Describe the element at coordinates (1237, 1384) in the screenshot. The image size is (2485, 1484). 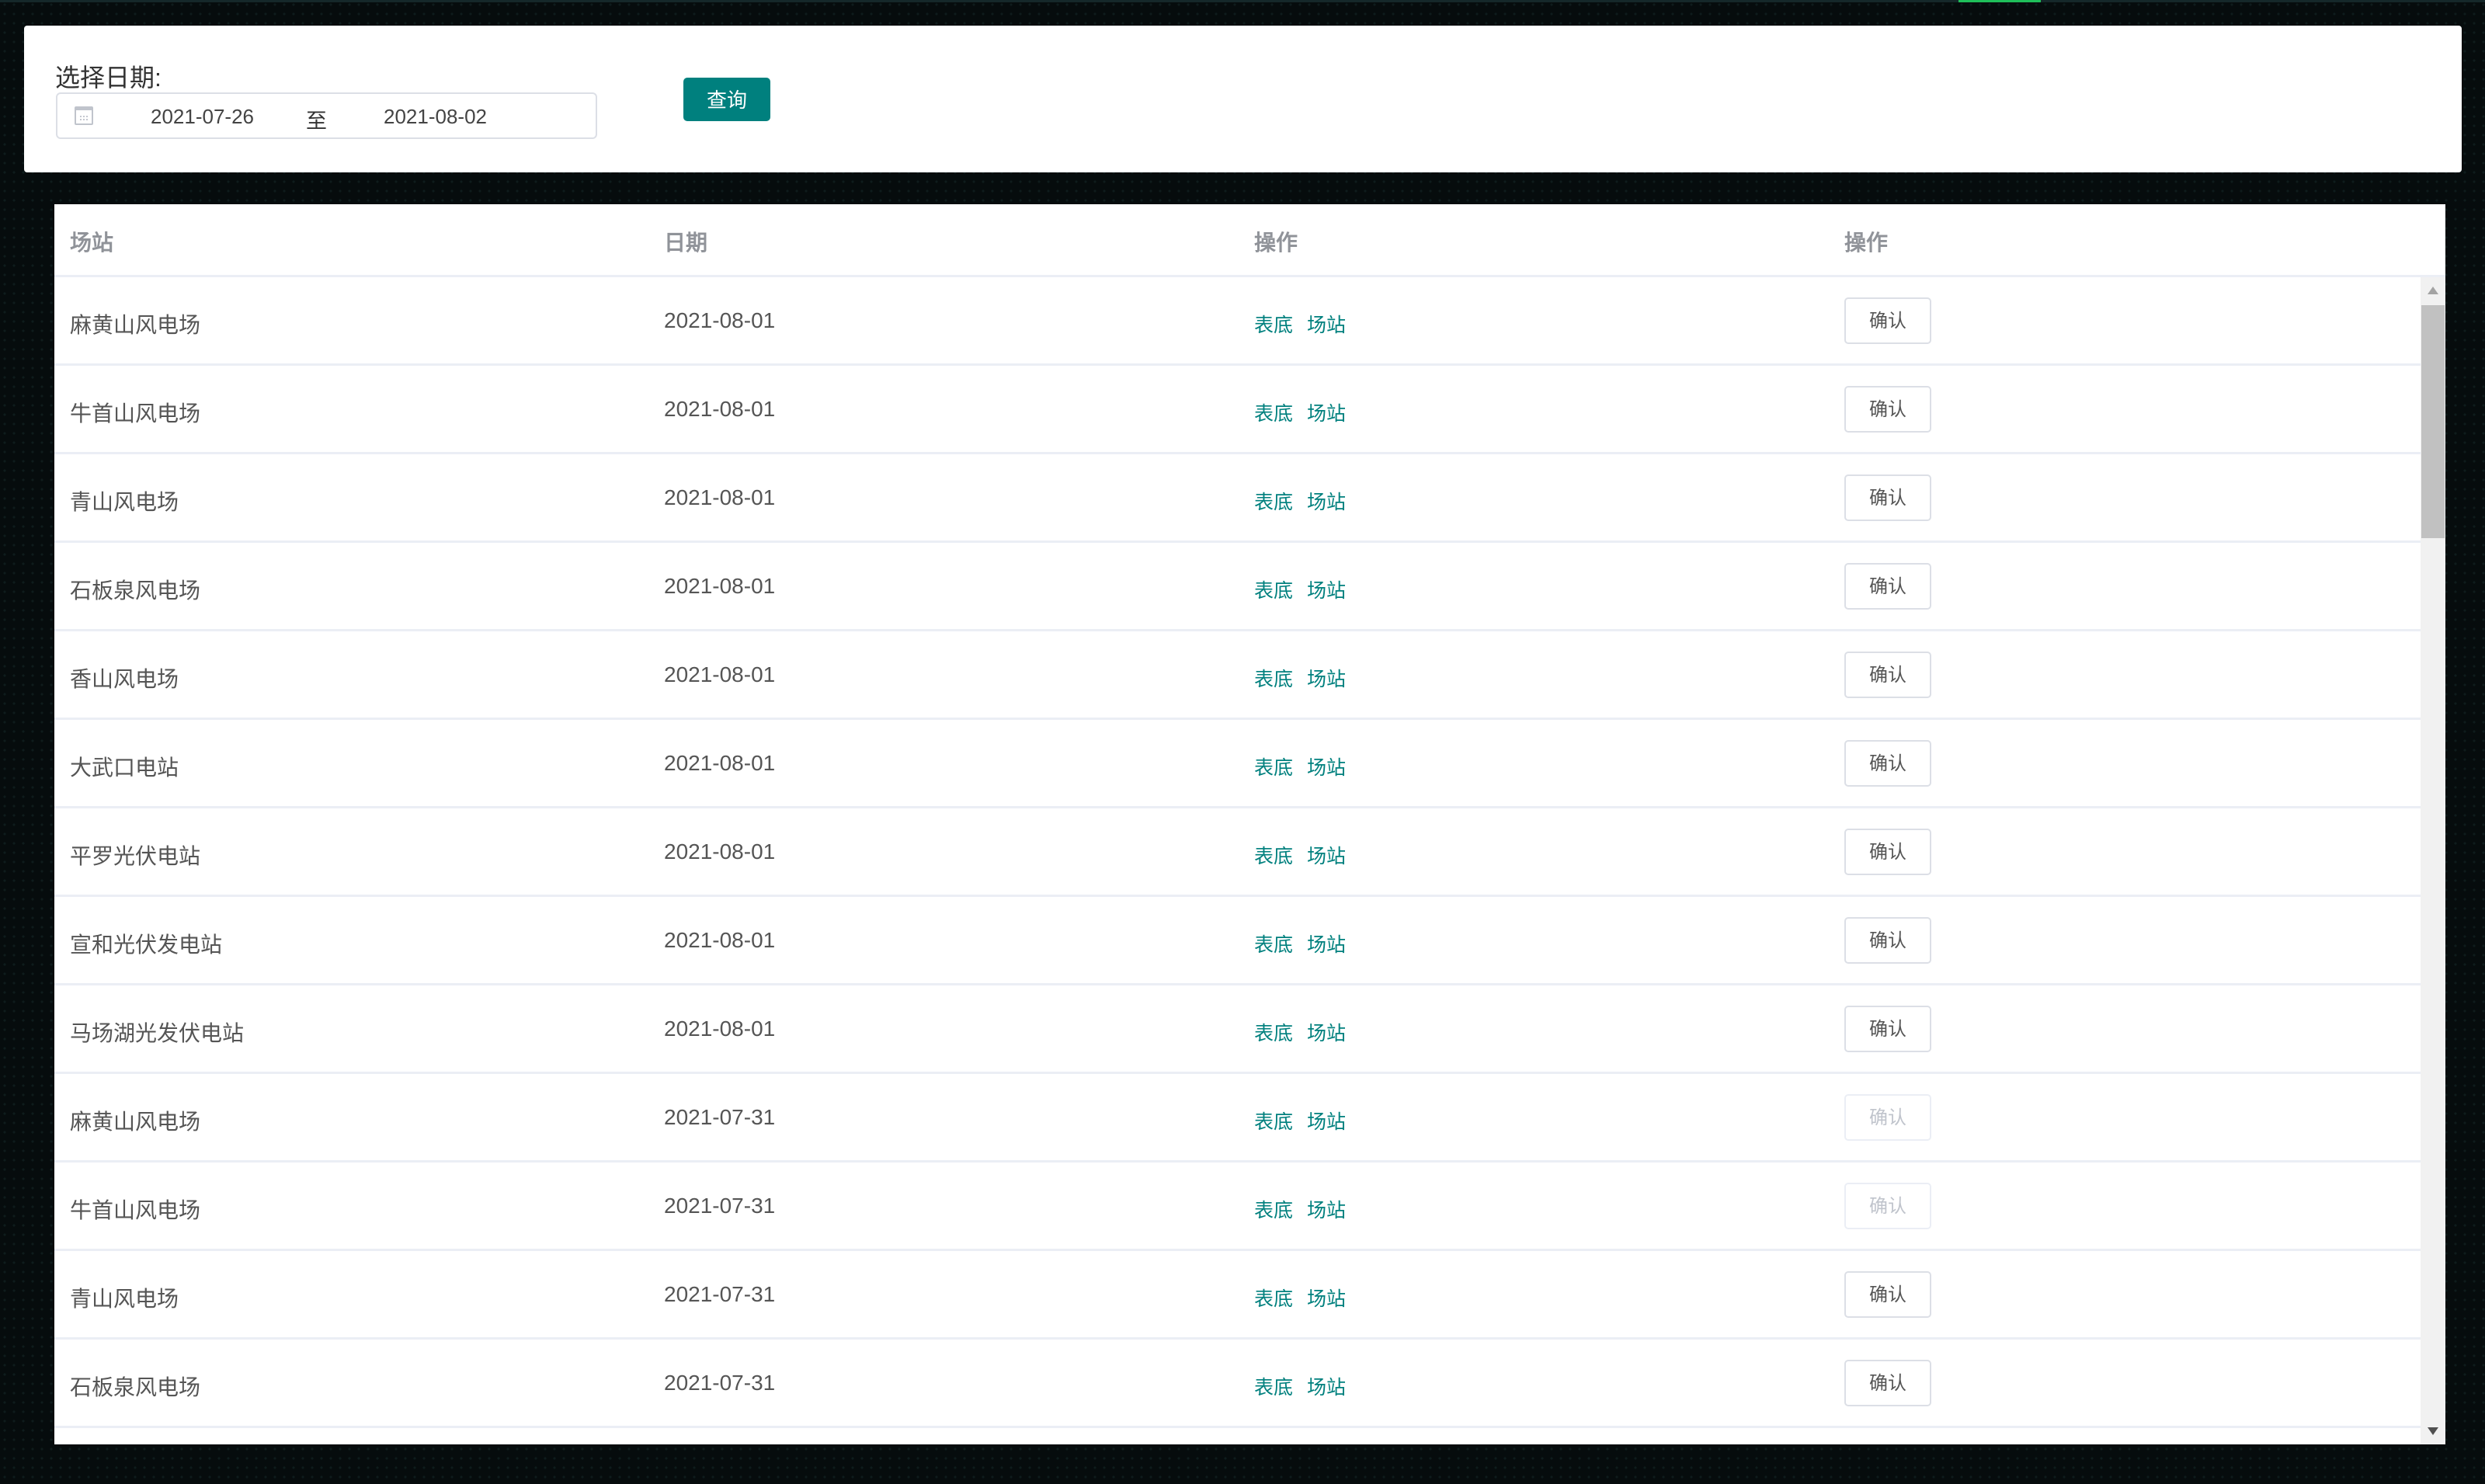
I see `table-row: 石板泉风电场 2021-07-31 表底 场站 确认` at that location.